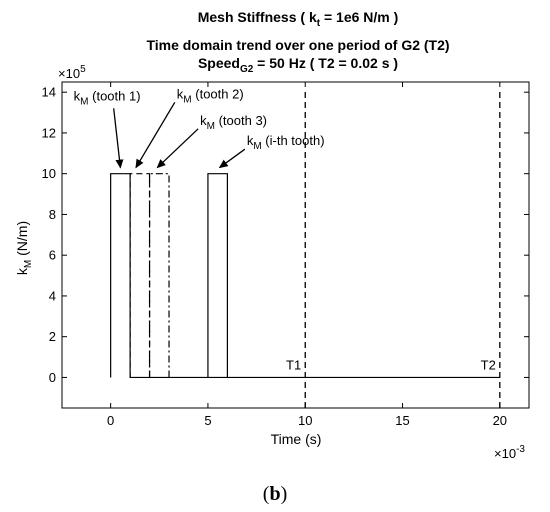  I want to click on x-axis-multiplier: ×10⁻³, so click(509, 452).